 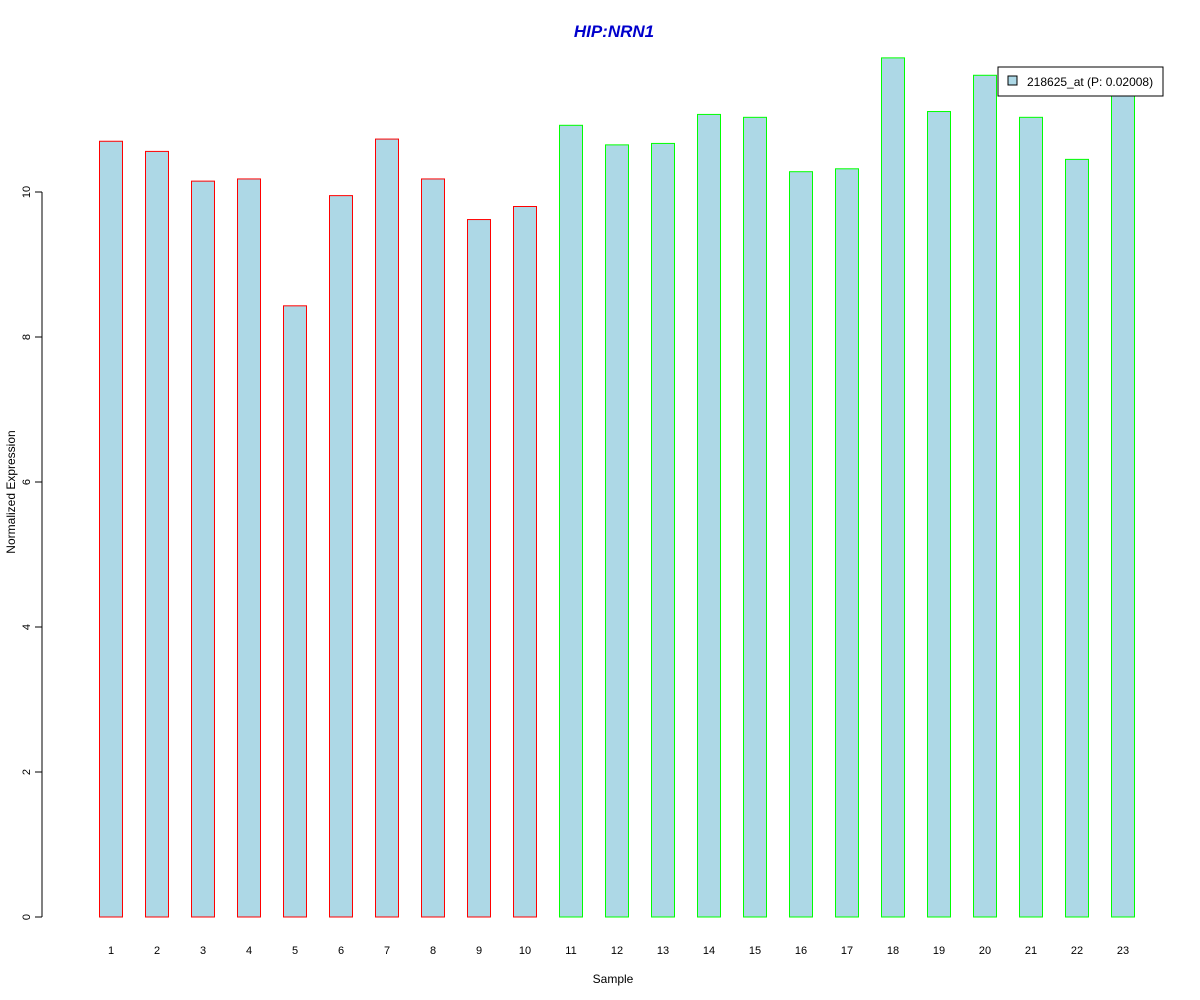 I want to click on y-tick-label: 4, so click(x=27, y=627).